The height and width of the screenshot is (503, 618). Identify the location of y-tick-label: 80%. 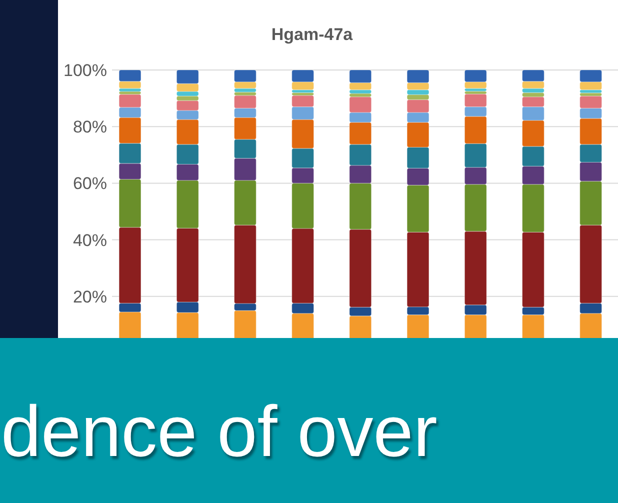
(89, 127).